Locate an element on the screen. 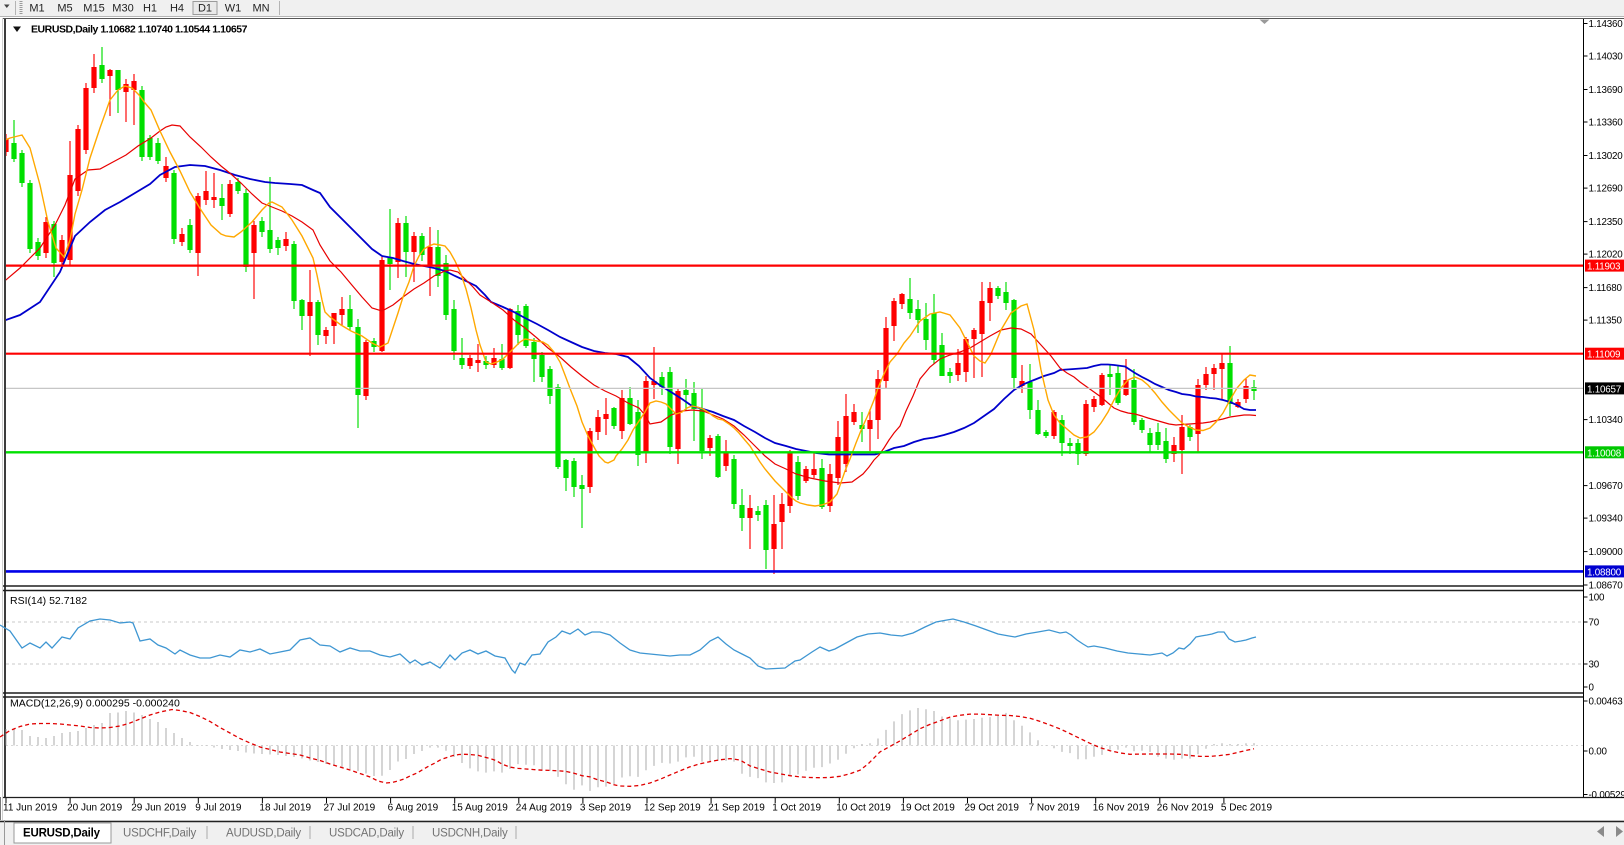 The height and width of the screenshot is (845, 1624). svg-text: M15 is located at coordinates (93, 9).